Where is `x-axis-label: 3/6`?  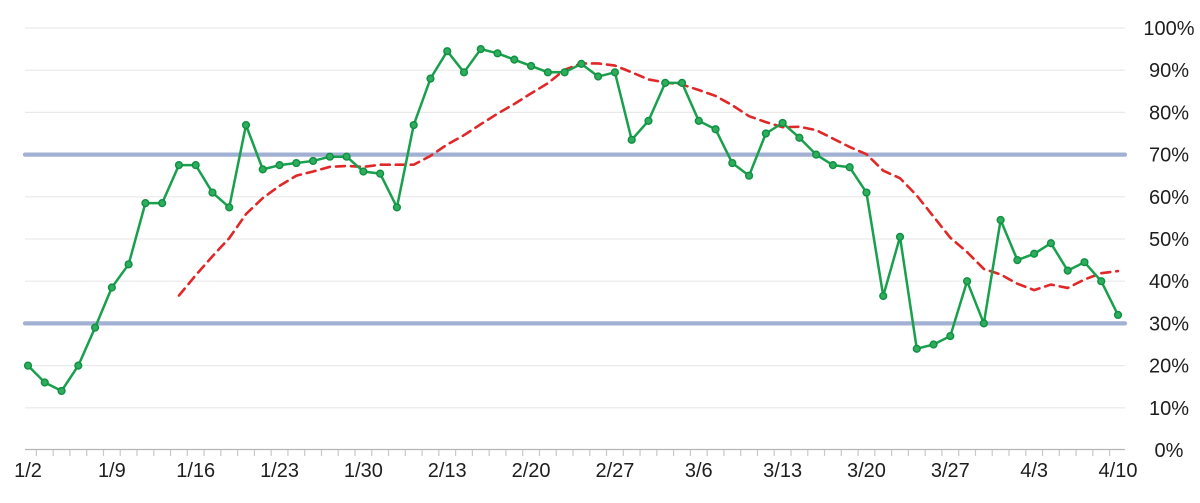 x-axis-label: 3/6 is located at coordinates (699, 471).